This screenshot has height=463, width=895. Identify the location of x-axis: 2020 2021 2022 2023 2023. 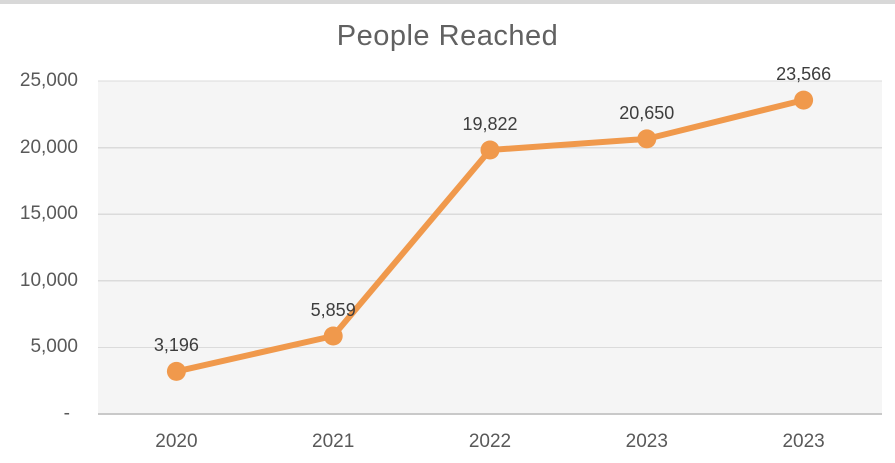
(490, 442).